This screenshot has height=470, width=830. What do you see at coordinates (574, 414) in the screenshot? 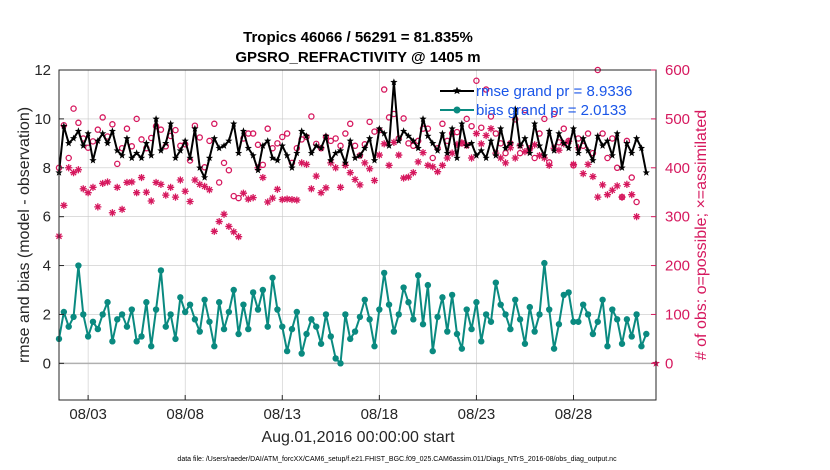
I see `x-tick-label-5: 08/28` at bounding box center [574, 414].